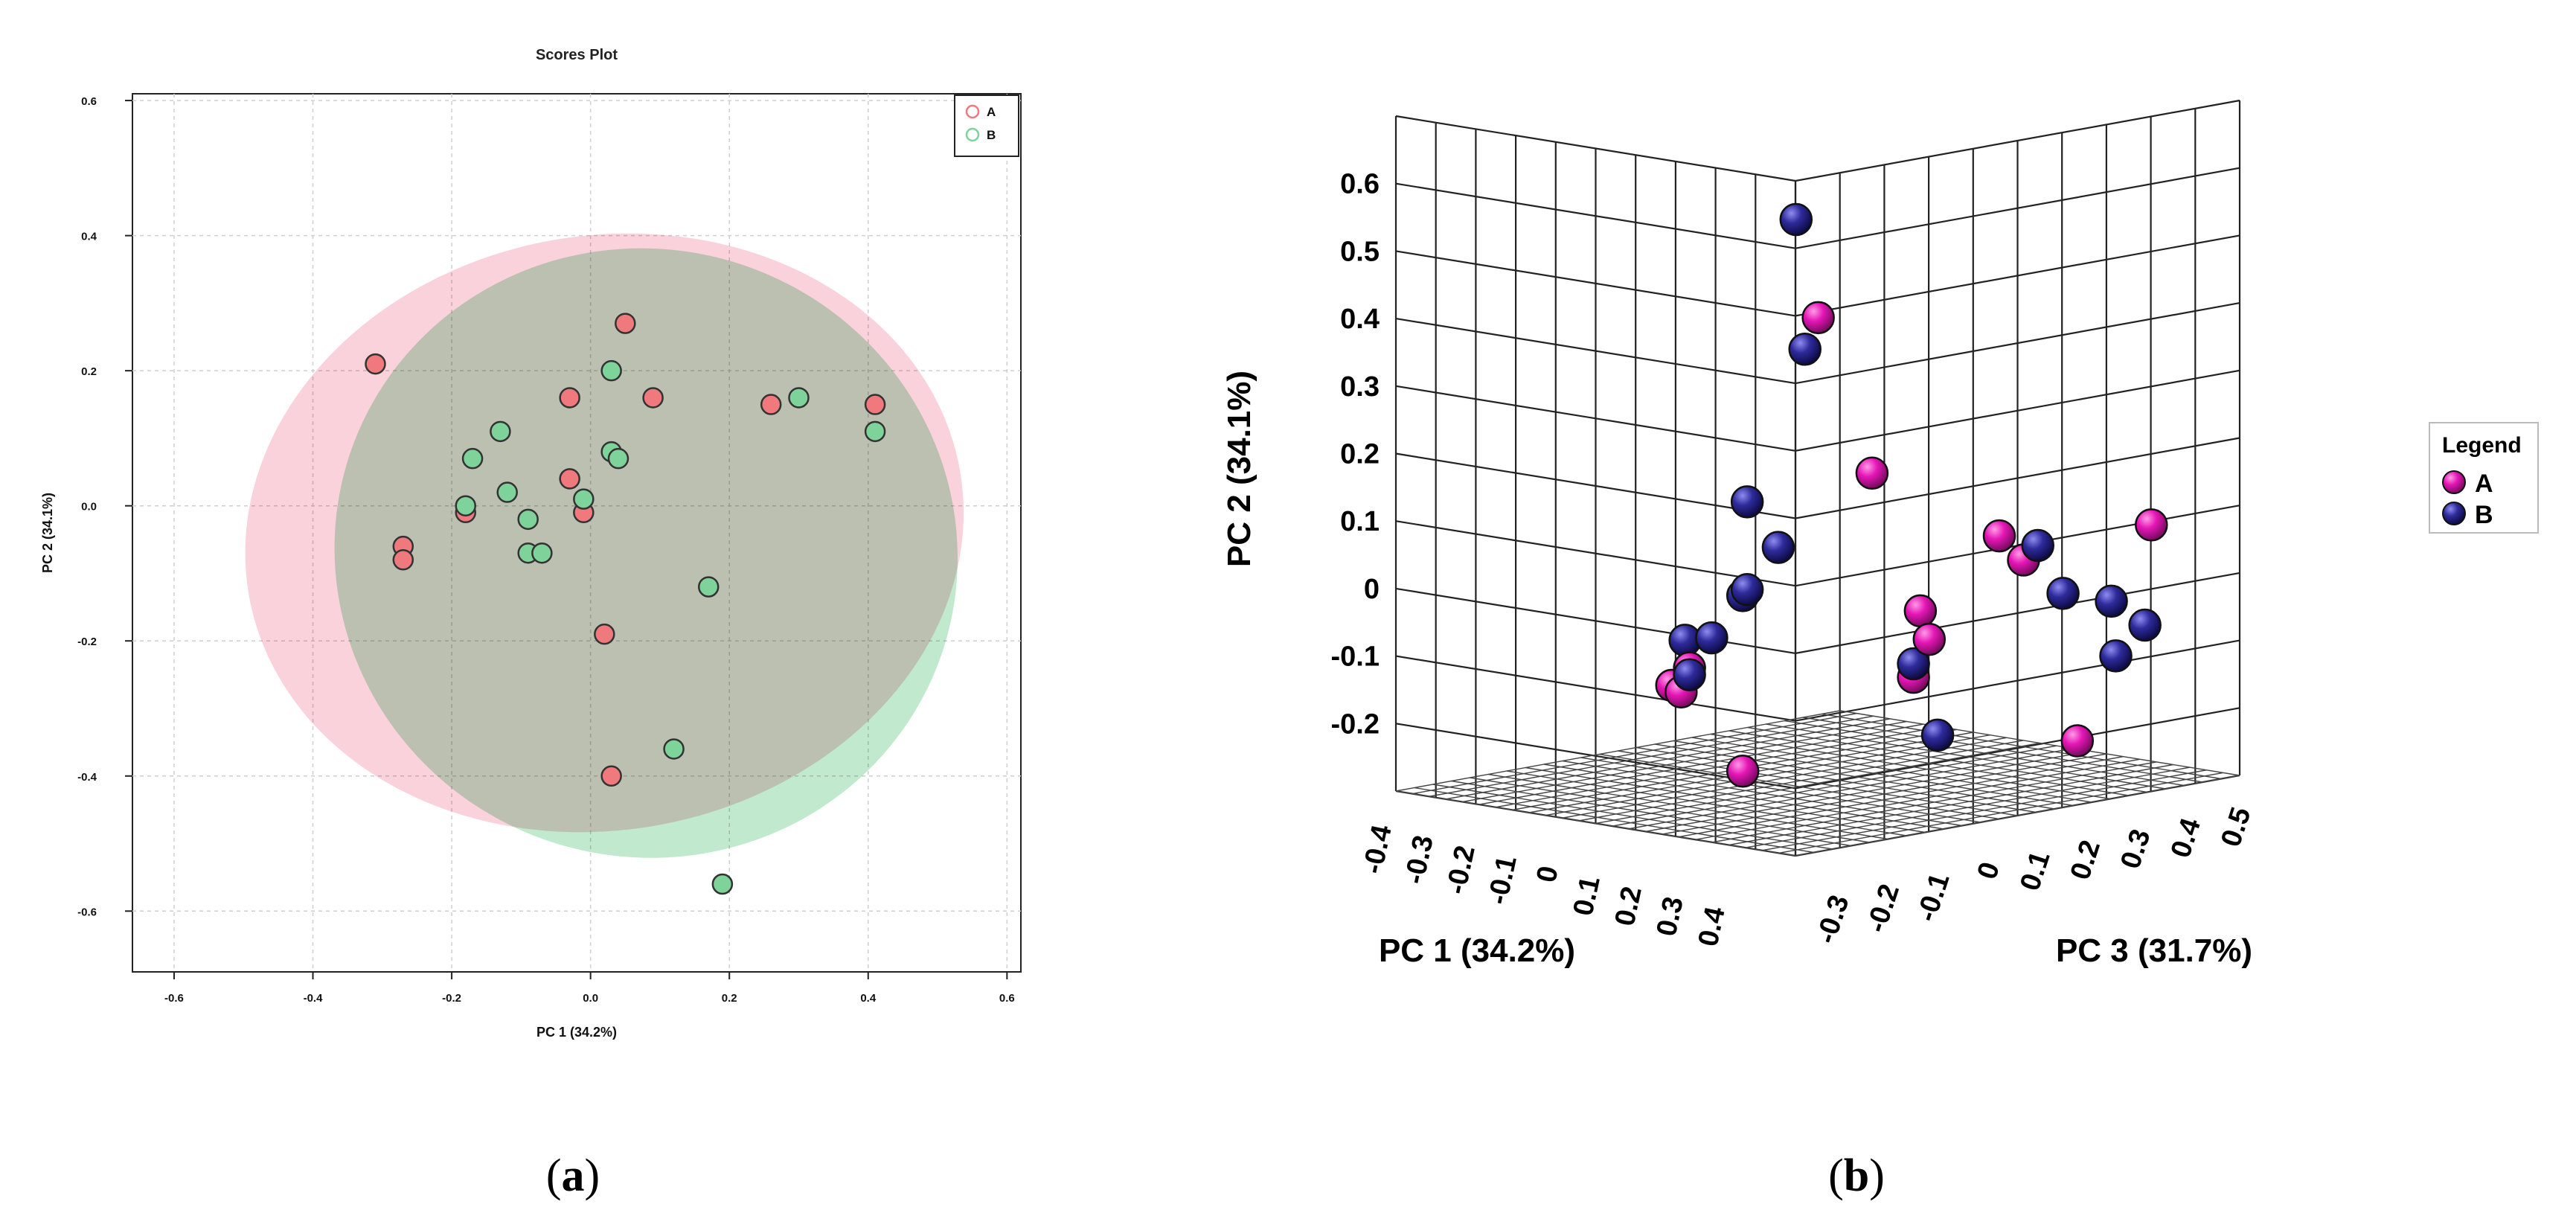  I want to click on panel-b-z-tick-label-2: -0.1, so click(1933, 897).